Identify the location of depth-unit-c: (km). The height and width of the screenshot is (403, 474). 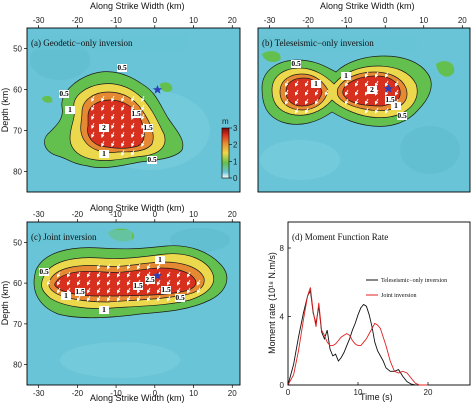
(5, 290).